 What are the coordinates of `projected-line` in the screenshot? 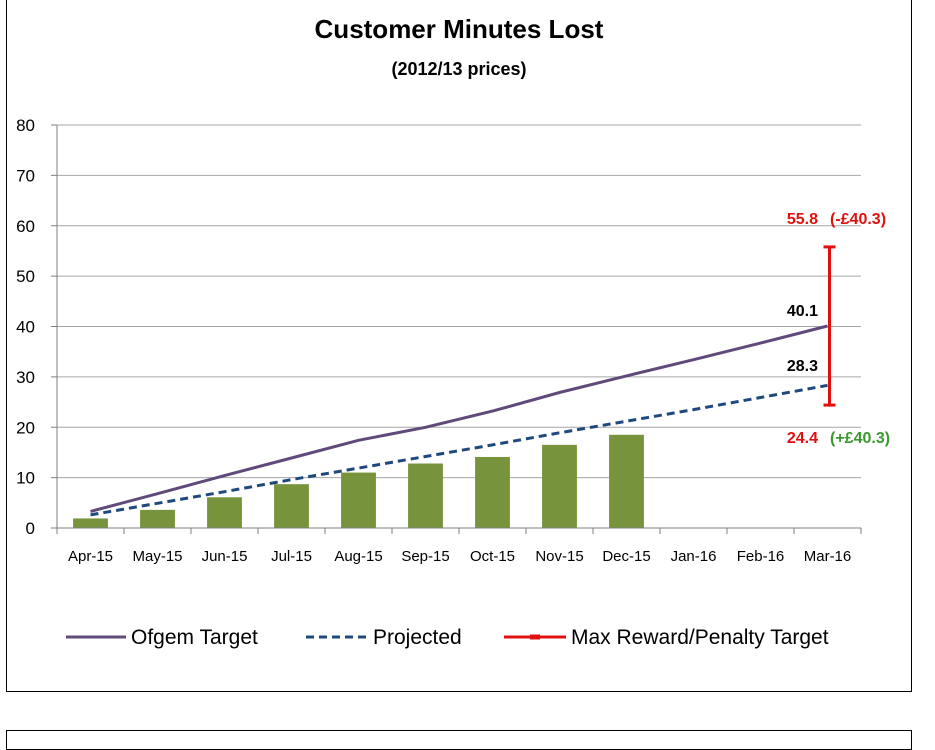 It's located at (459, 450).